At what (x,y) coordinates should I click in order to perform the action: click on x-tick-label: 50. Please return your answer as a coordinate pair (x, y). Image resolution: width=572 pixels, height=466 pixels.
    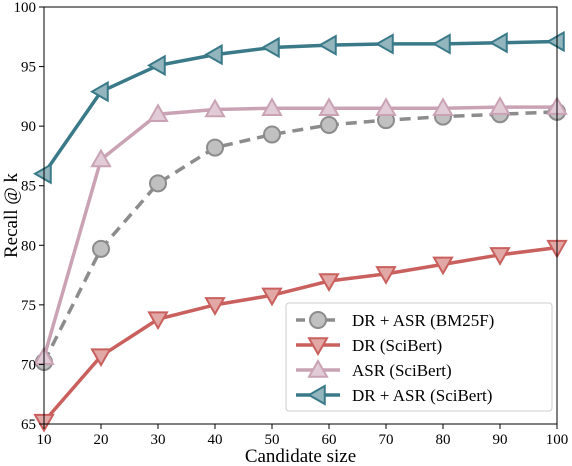
    Looking at the image, I should click on (272, 440).